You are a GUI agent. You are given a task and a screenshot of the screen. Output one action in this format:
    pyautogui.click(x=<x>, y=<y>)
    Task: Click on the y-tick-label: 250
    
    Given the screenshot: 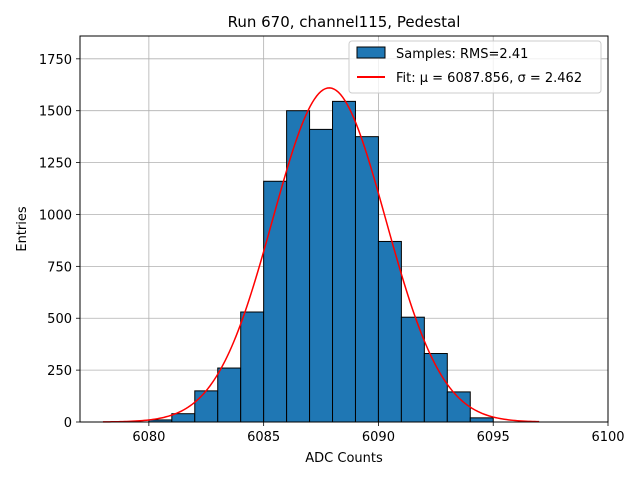 What is the action you would take?
    pyautogui.click(x=59, y=371)
    